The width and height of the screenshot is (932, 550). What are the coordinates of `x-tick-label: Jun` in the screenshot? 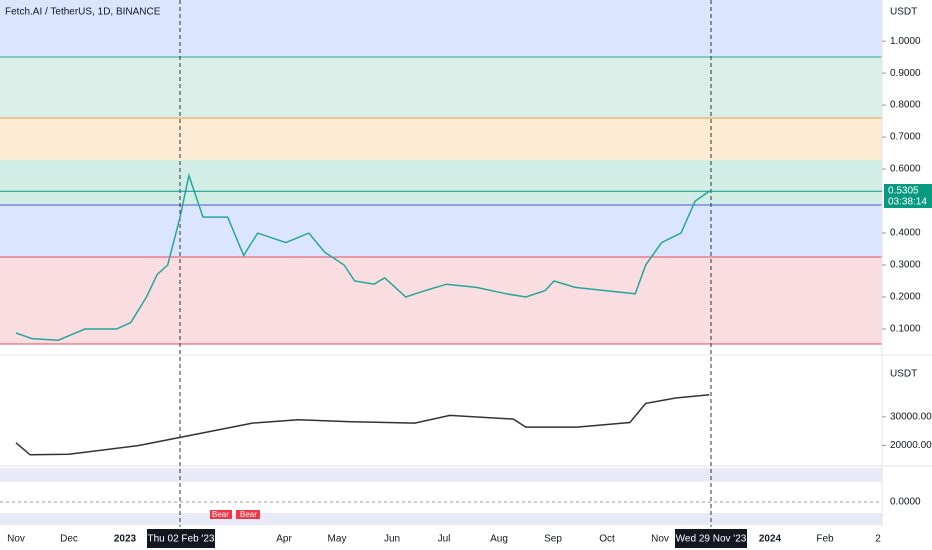 It's located at (392, 539).